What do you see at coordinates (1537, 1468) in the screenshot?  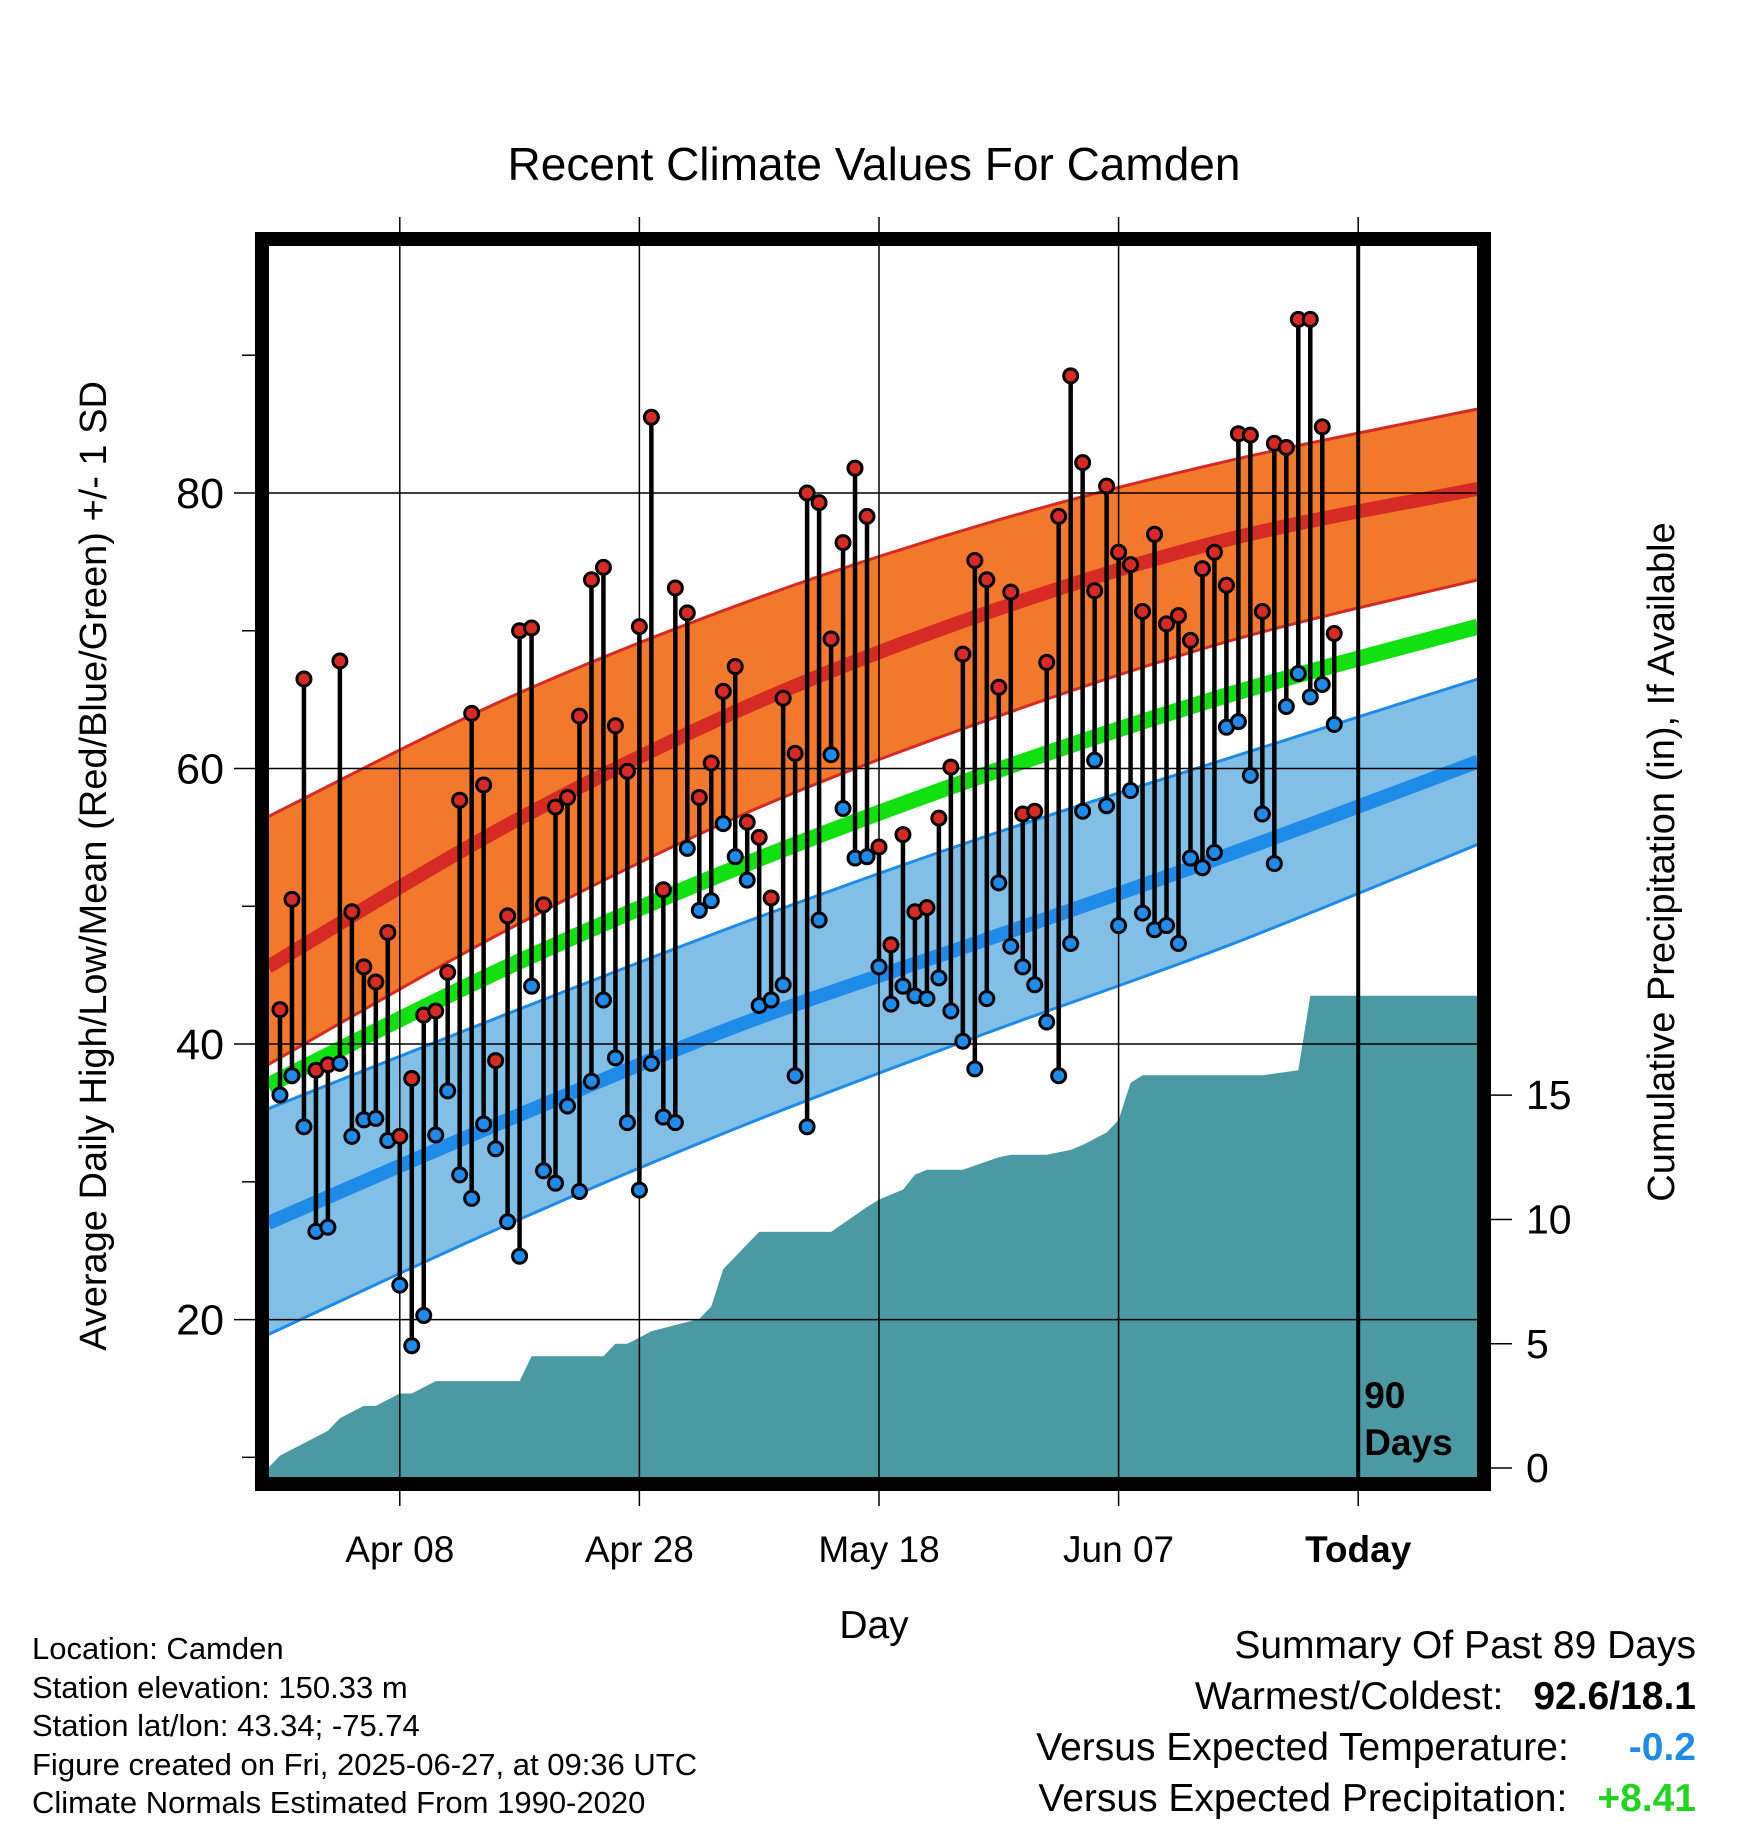 I see `y2-tick-label: 0` at bounding box center [1537, 1468].